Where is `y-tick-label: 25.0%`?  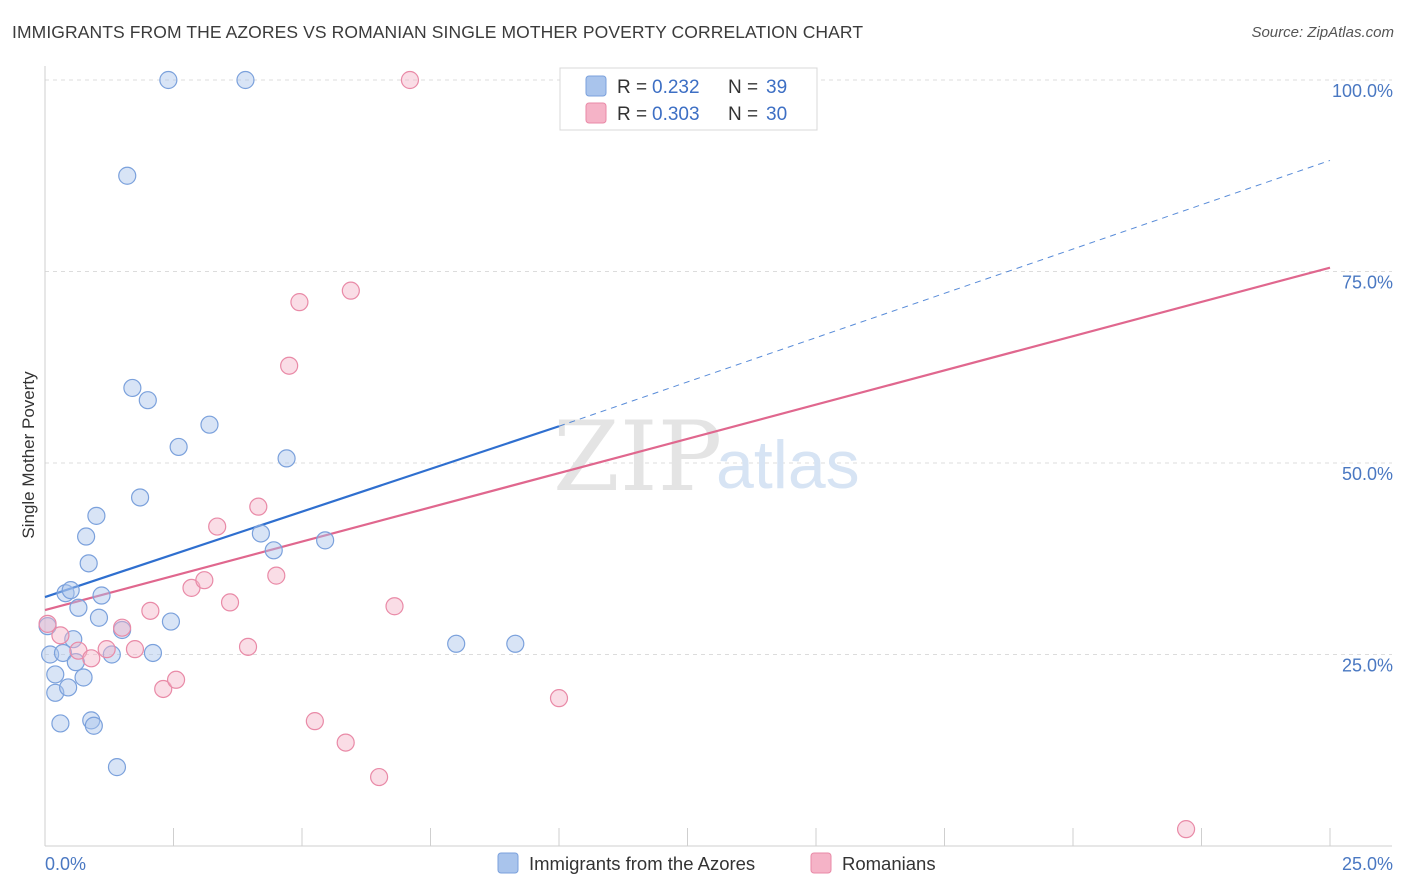 y-tick-label: 25.0% is located at coordinates (1367, 666).